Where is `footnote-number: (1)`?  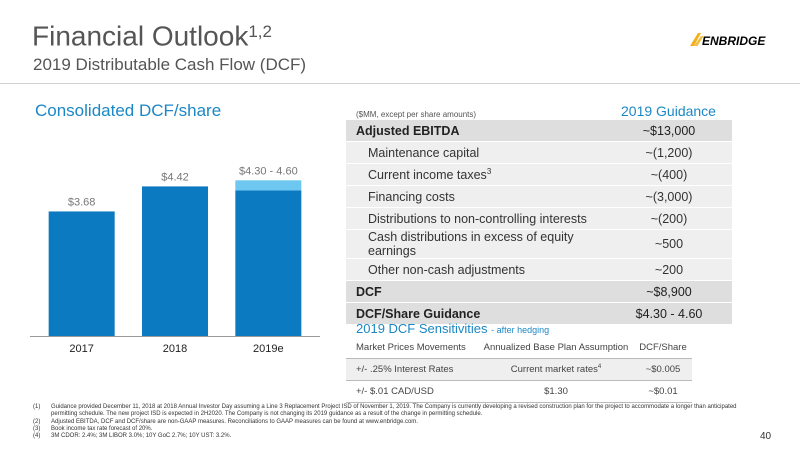 footnote-number: (1) is located at coordinates (37, 407).